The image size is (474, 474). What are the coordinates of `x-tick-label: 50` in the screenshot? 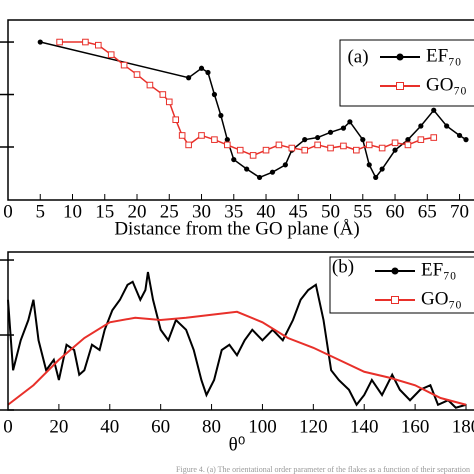 It's located at (330, 211).